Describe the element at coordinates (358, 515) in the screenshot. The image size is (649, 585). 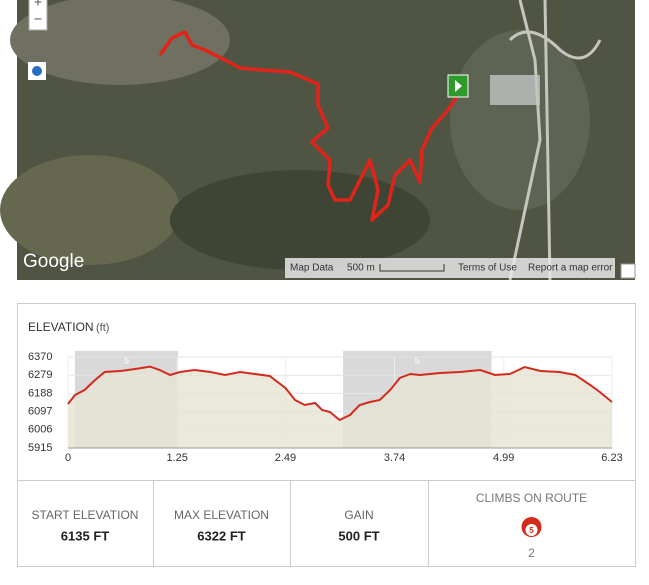
I see `stat-label: GAIN` at that location.